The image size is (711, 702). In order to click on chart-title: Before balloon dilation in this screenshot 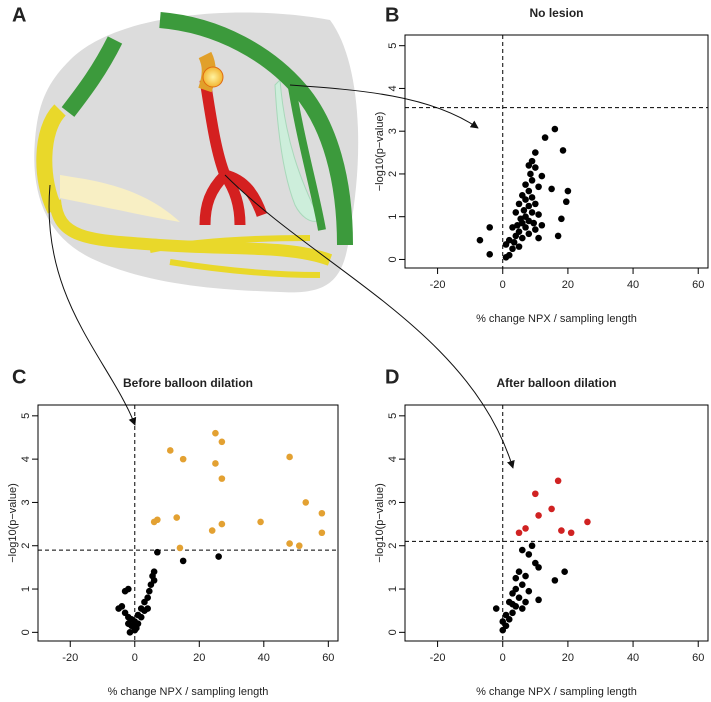, I will do `click(188, 383)`.